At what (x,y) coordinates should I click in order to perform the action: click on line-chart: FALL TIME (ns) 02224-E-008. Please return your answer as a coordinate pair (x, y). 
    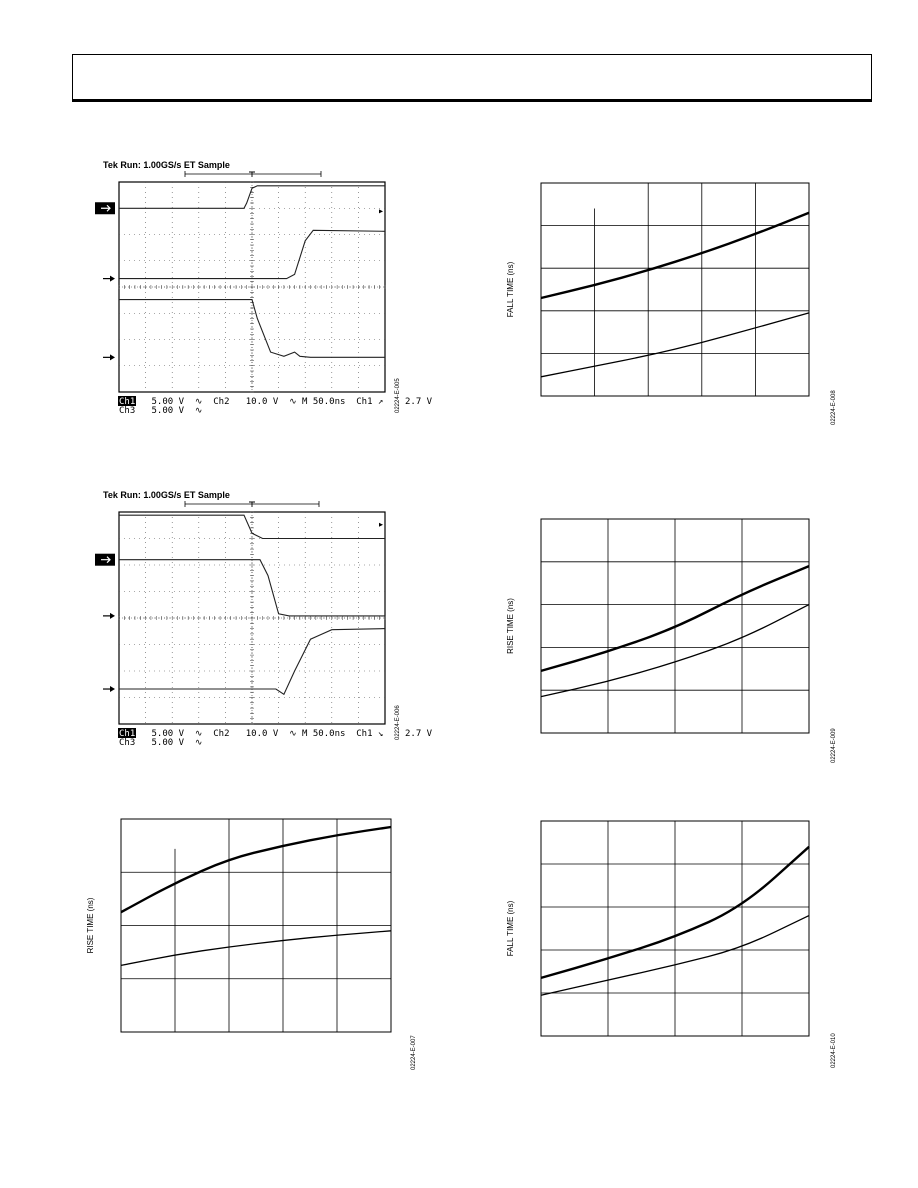
    Looking at the image, I should click on (671, 303).